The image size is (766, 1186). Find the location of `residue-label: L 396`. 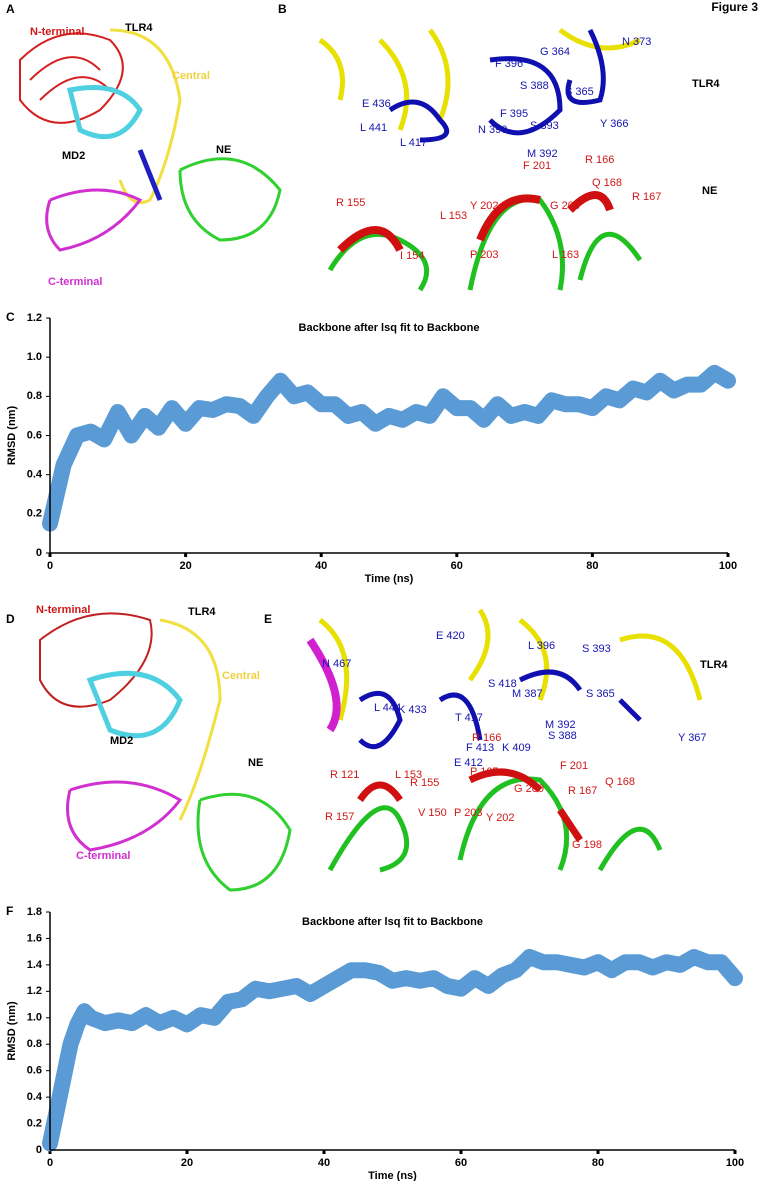

residue-label: L 396 is located at coordinates (541, 646).